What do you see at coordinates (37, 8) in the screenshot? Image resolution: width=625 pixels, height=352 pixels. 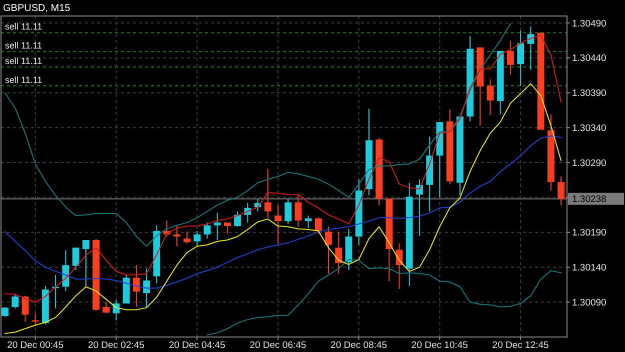 I see `chart-title: GBPUSD, M15` at bounding box center [37, 8].